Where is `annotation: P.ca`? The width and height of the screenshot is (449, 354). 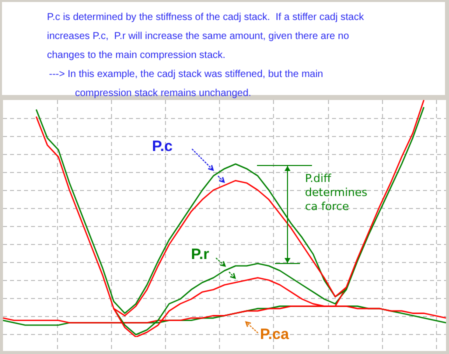
annotation: P.ca is located at coordinates (274, 334).